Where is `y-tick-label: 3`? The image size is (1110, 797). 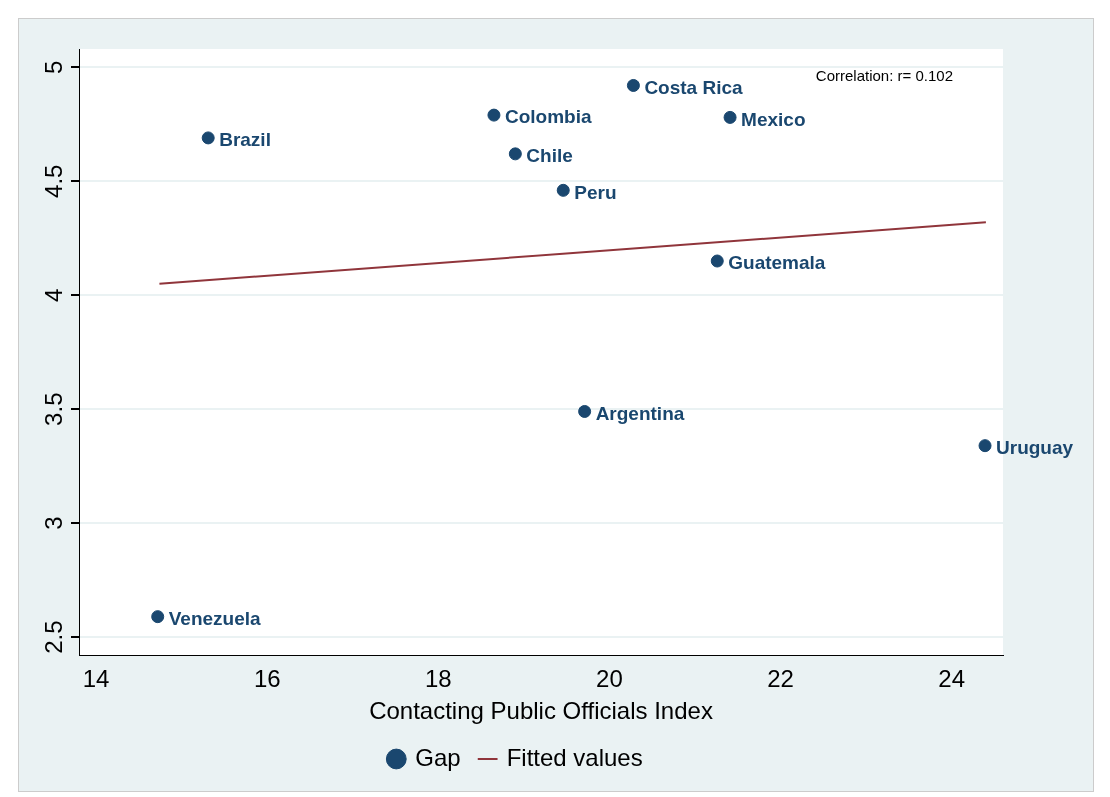 y-tick-label: 3 is located at coordinates (53, 523).